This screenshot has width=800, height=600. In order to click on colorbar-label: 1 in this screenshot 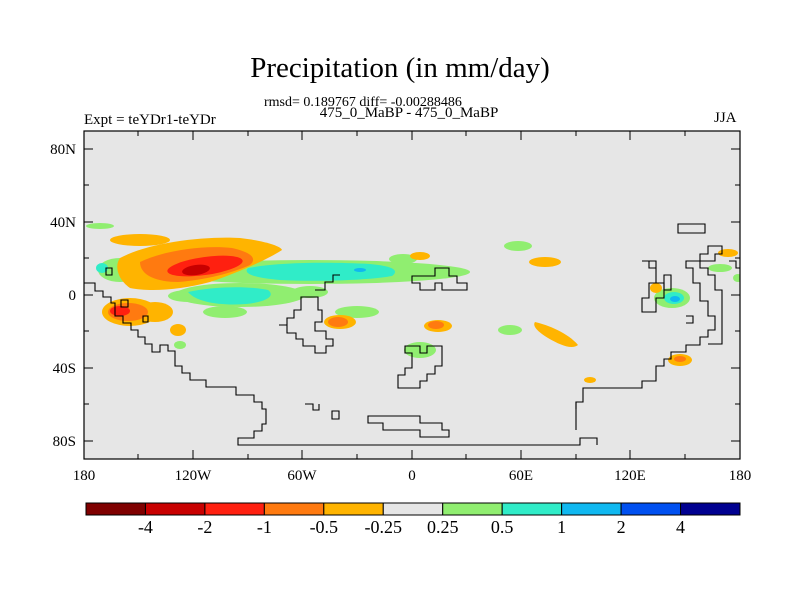, I will do `click(561, 527)`.